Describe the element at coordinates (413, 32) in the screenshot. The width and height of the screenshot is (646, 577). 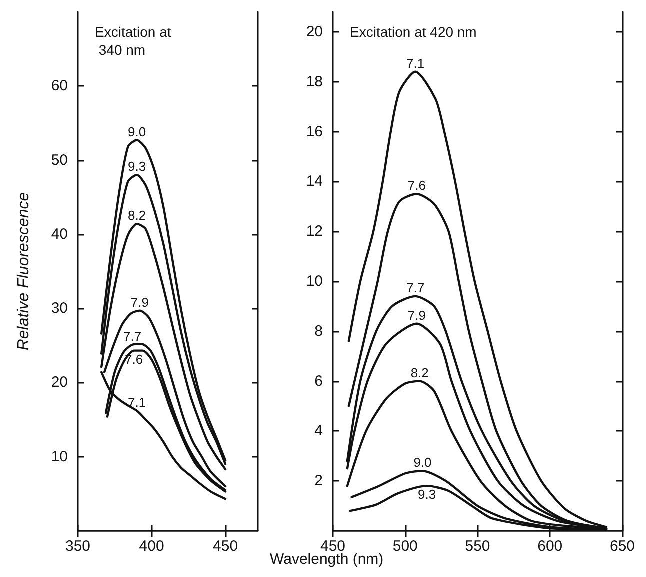
I see `text: Excitation at 420 nm` at that location.